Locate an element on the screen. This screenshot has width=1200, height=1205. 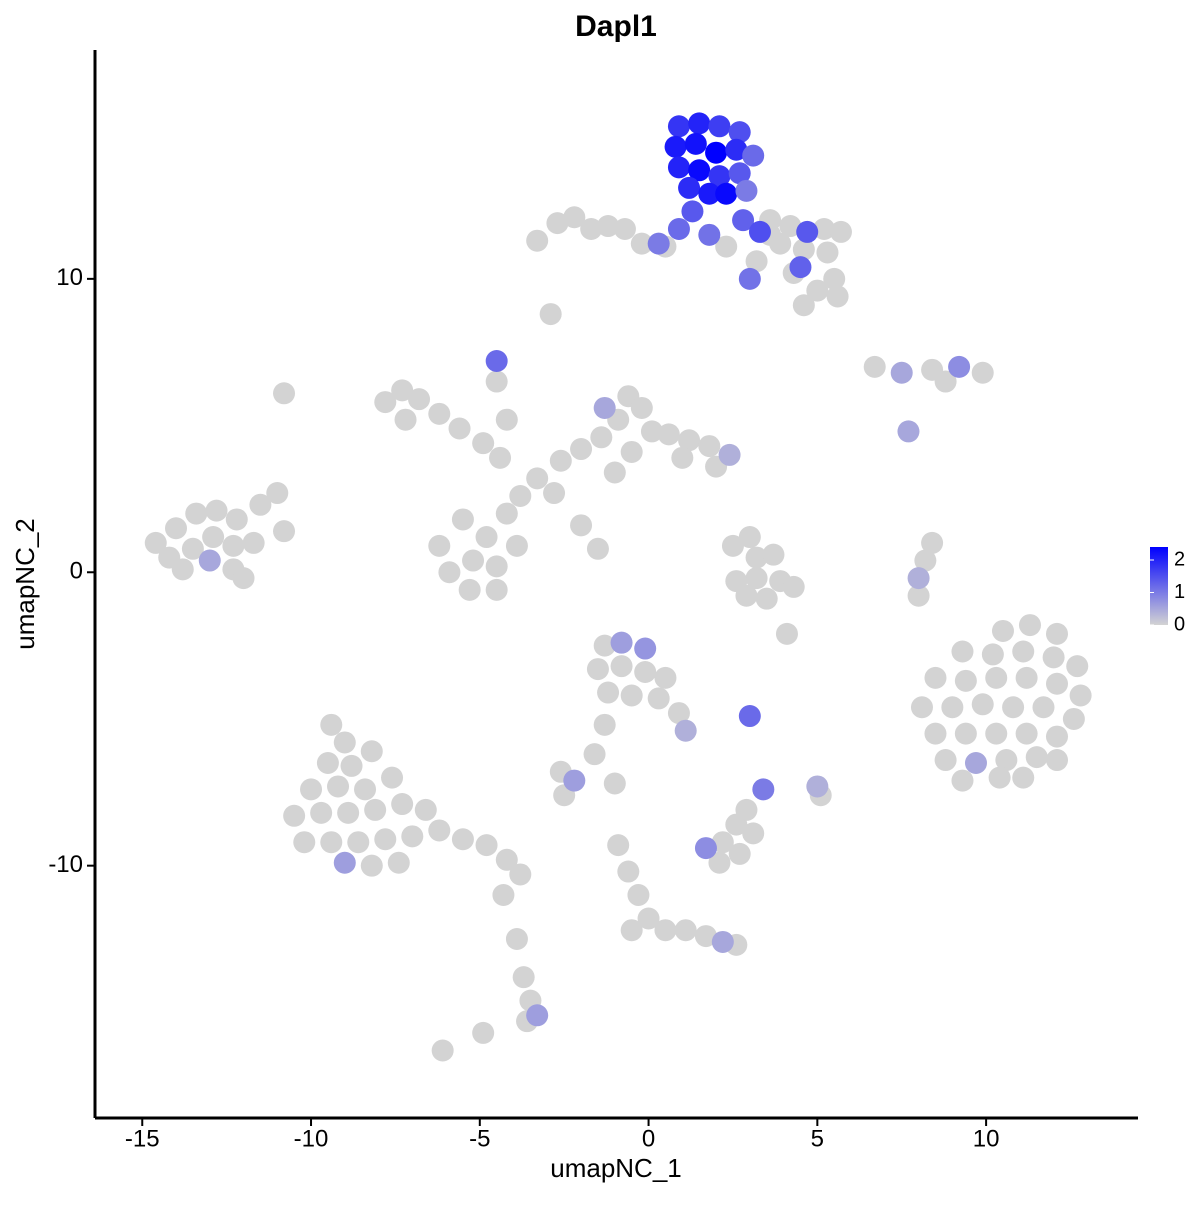
color-bar-label: 2 is located at coordinates (1179, 559).